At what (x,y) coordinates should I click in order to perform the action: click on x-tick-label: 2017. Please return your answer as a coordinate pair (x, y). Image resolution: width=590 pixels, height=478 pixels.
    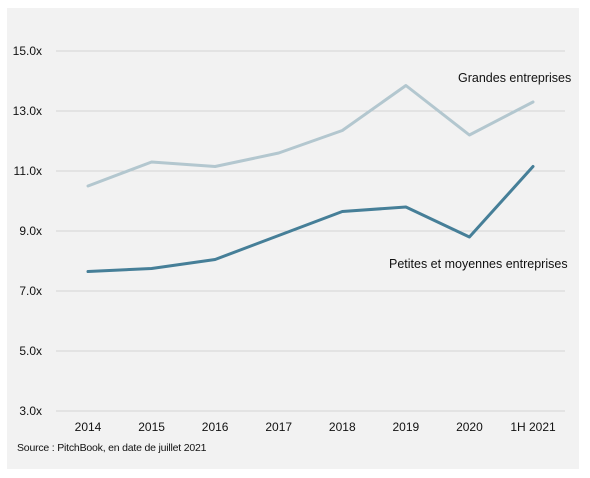
    Looking at the image, I should click on (278, 427).